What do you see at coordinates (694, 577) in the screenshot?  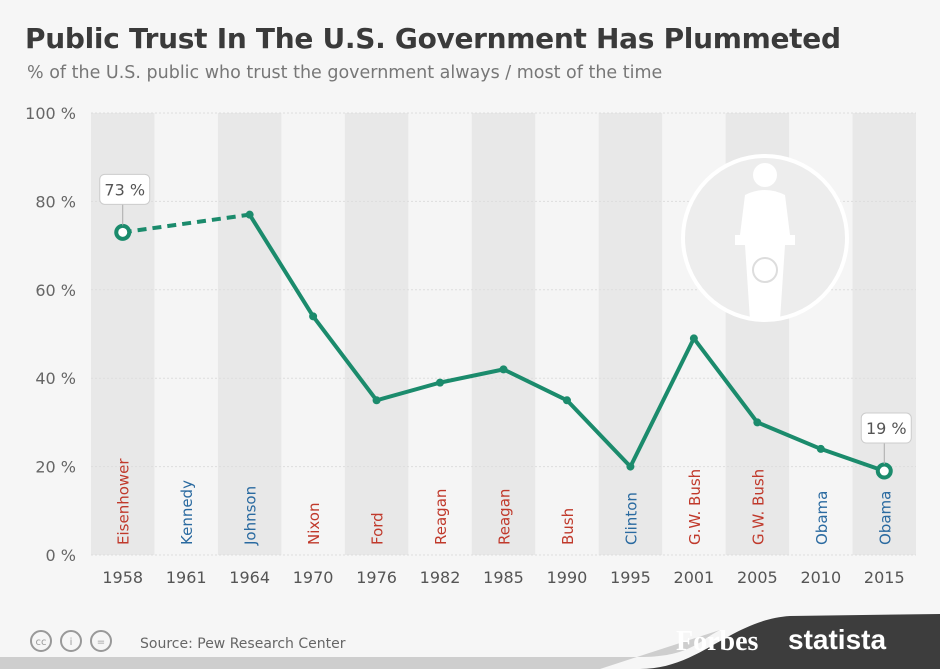 I see `x-tick-label: 2001` at bounding box center [694, 577].